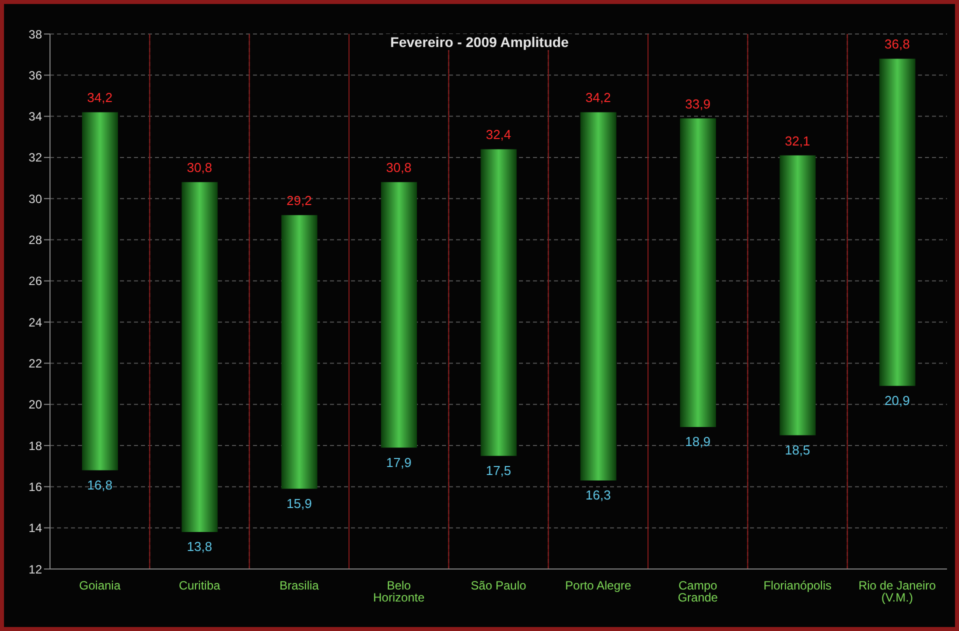 The image size is (959, 631). Describe the element at coordinates (35, 445) in the screenshot. I see `y-tick-label: 18` at that location.